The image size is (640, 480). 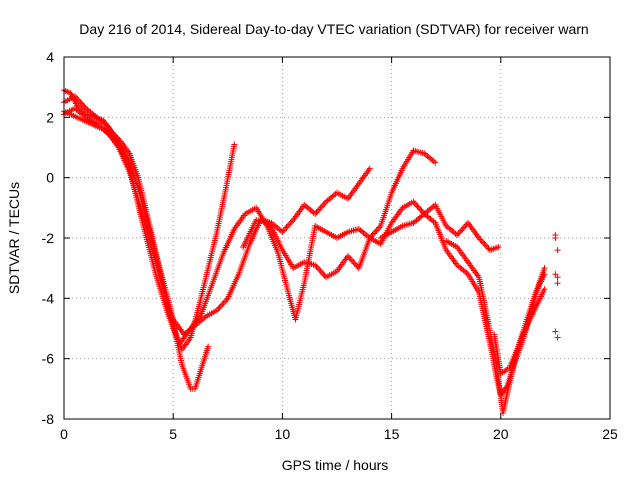 I want to click on y-tick-label: -4, so click(x=48, y=298).